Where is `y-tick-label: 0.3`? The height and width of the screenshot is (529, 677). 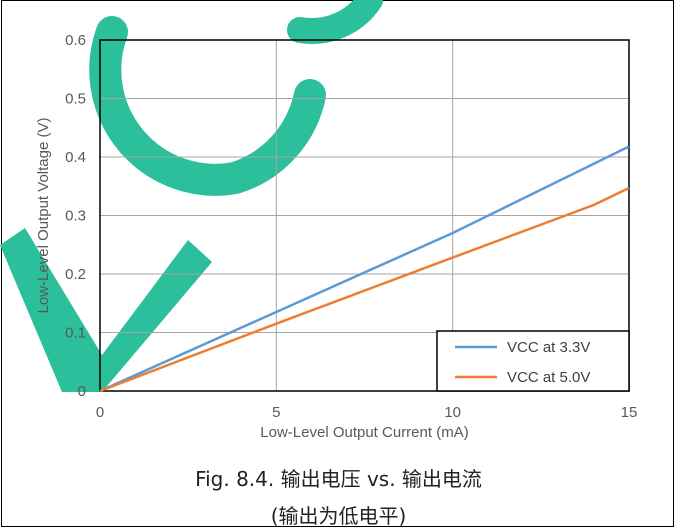
y-tick-label: 0.3 is located at coordinates (75, 216).